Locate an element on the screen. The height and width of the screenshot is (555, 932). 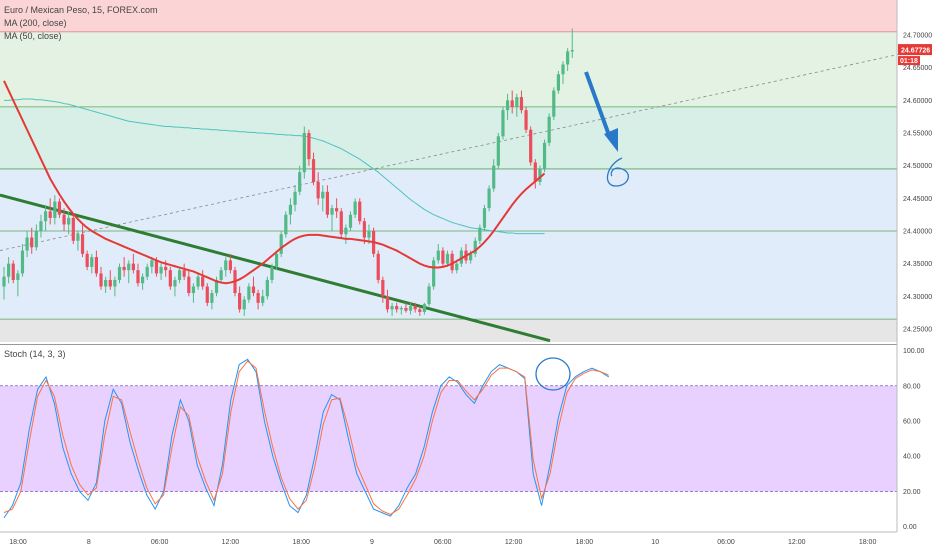
stoch-tick-label: 100.00 is located at coordinates (914, 351).